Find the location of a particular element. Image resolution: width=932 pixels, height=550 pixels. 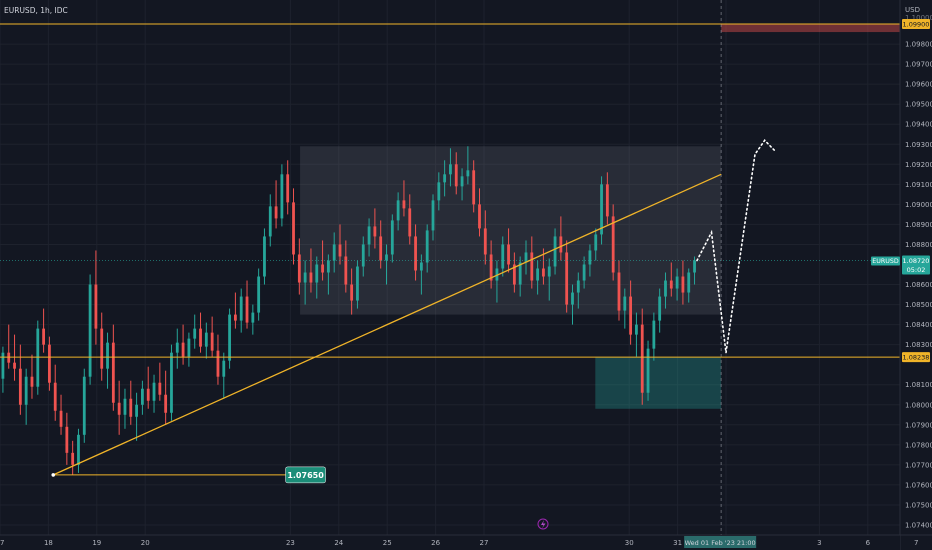

target-zone is located at coordinates (826, 28).